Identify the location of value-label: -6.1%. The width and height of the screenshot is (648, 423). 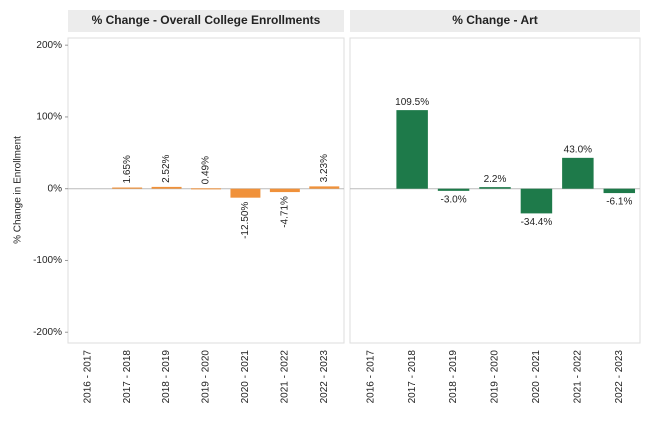
(619, 202).